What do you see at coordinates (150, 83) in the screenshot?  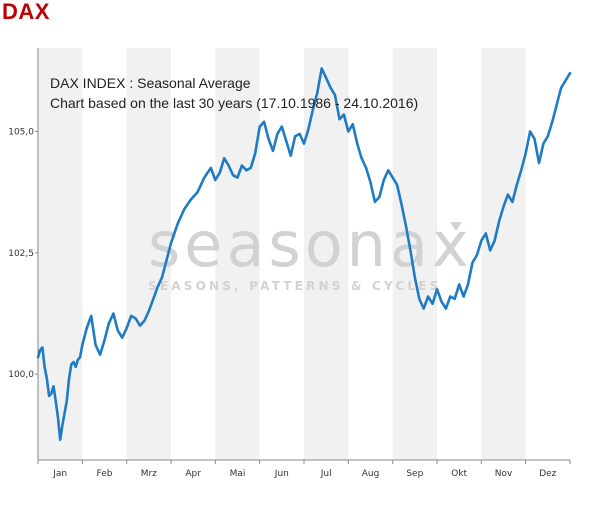 I see `chart-title: DAX INDEX : Seasonal Average` at bounding box center [150, 83].